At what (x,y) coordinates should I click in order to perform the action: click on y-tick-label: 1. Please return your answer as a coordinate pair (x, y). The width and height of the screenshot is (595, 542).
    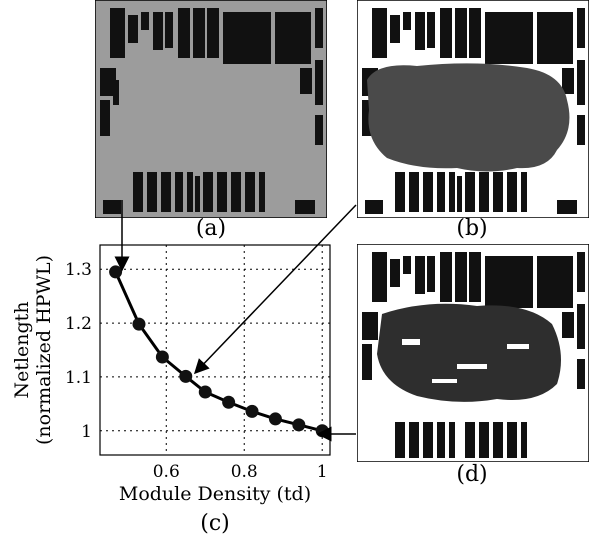
    Looking at the image, I should click on (86, 432).